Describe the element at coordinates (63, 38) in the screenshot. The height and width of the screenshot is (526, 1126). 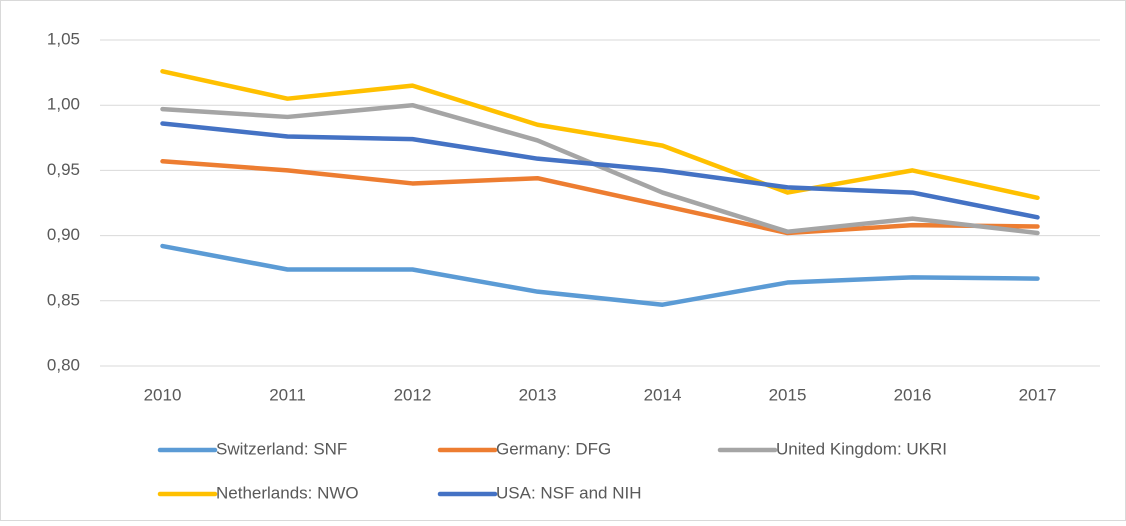
I see `y-tick-label: 1,05` at that location.